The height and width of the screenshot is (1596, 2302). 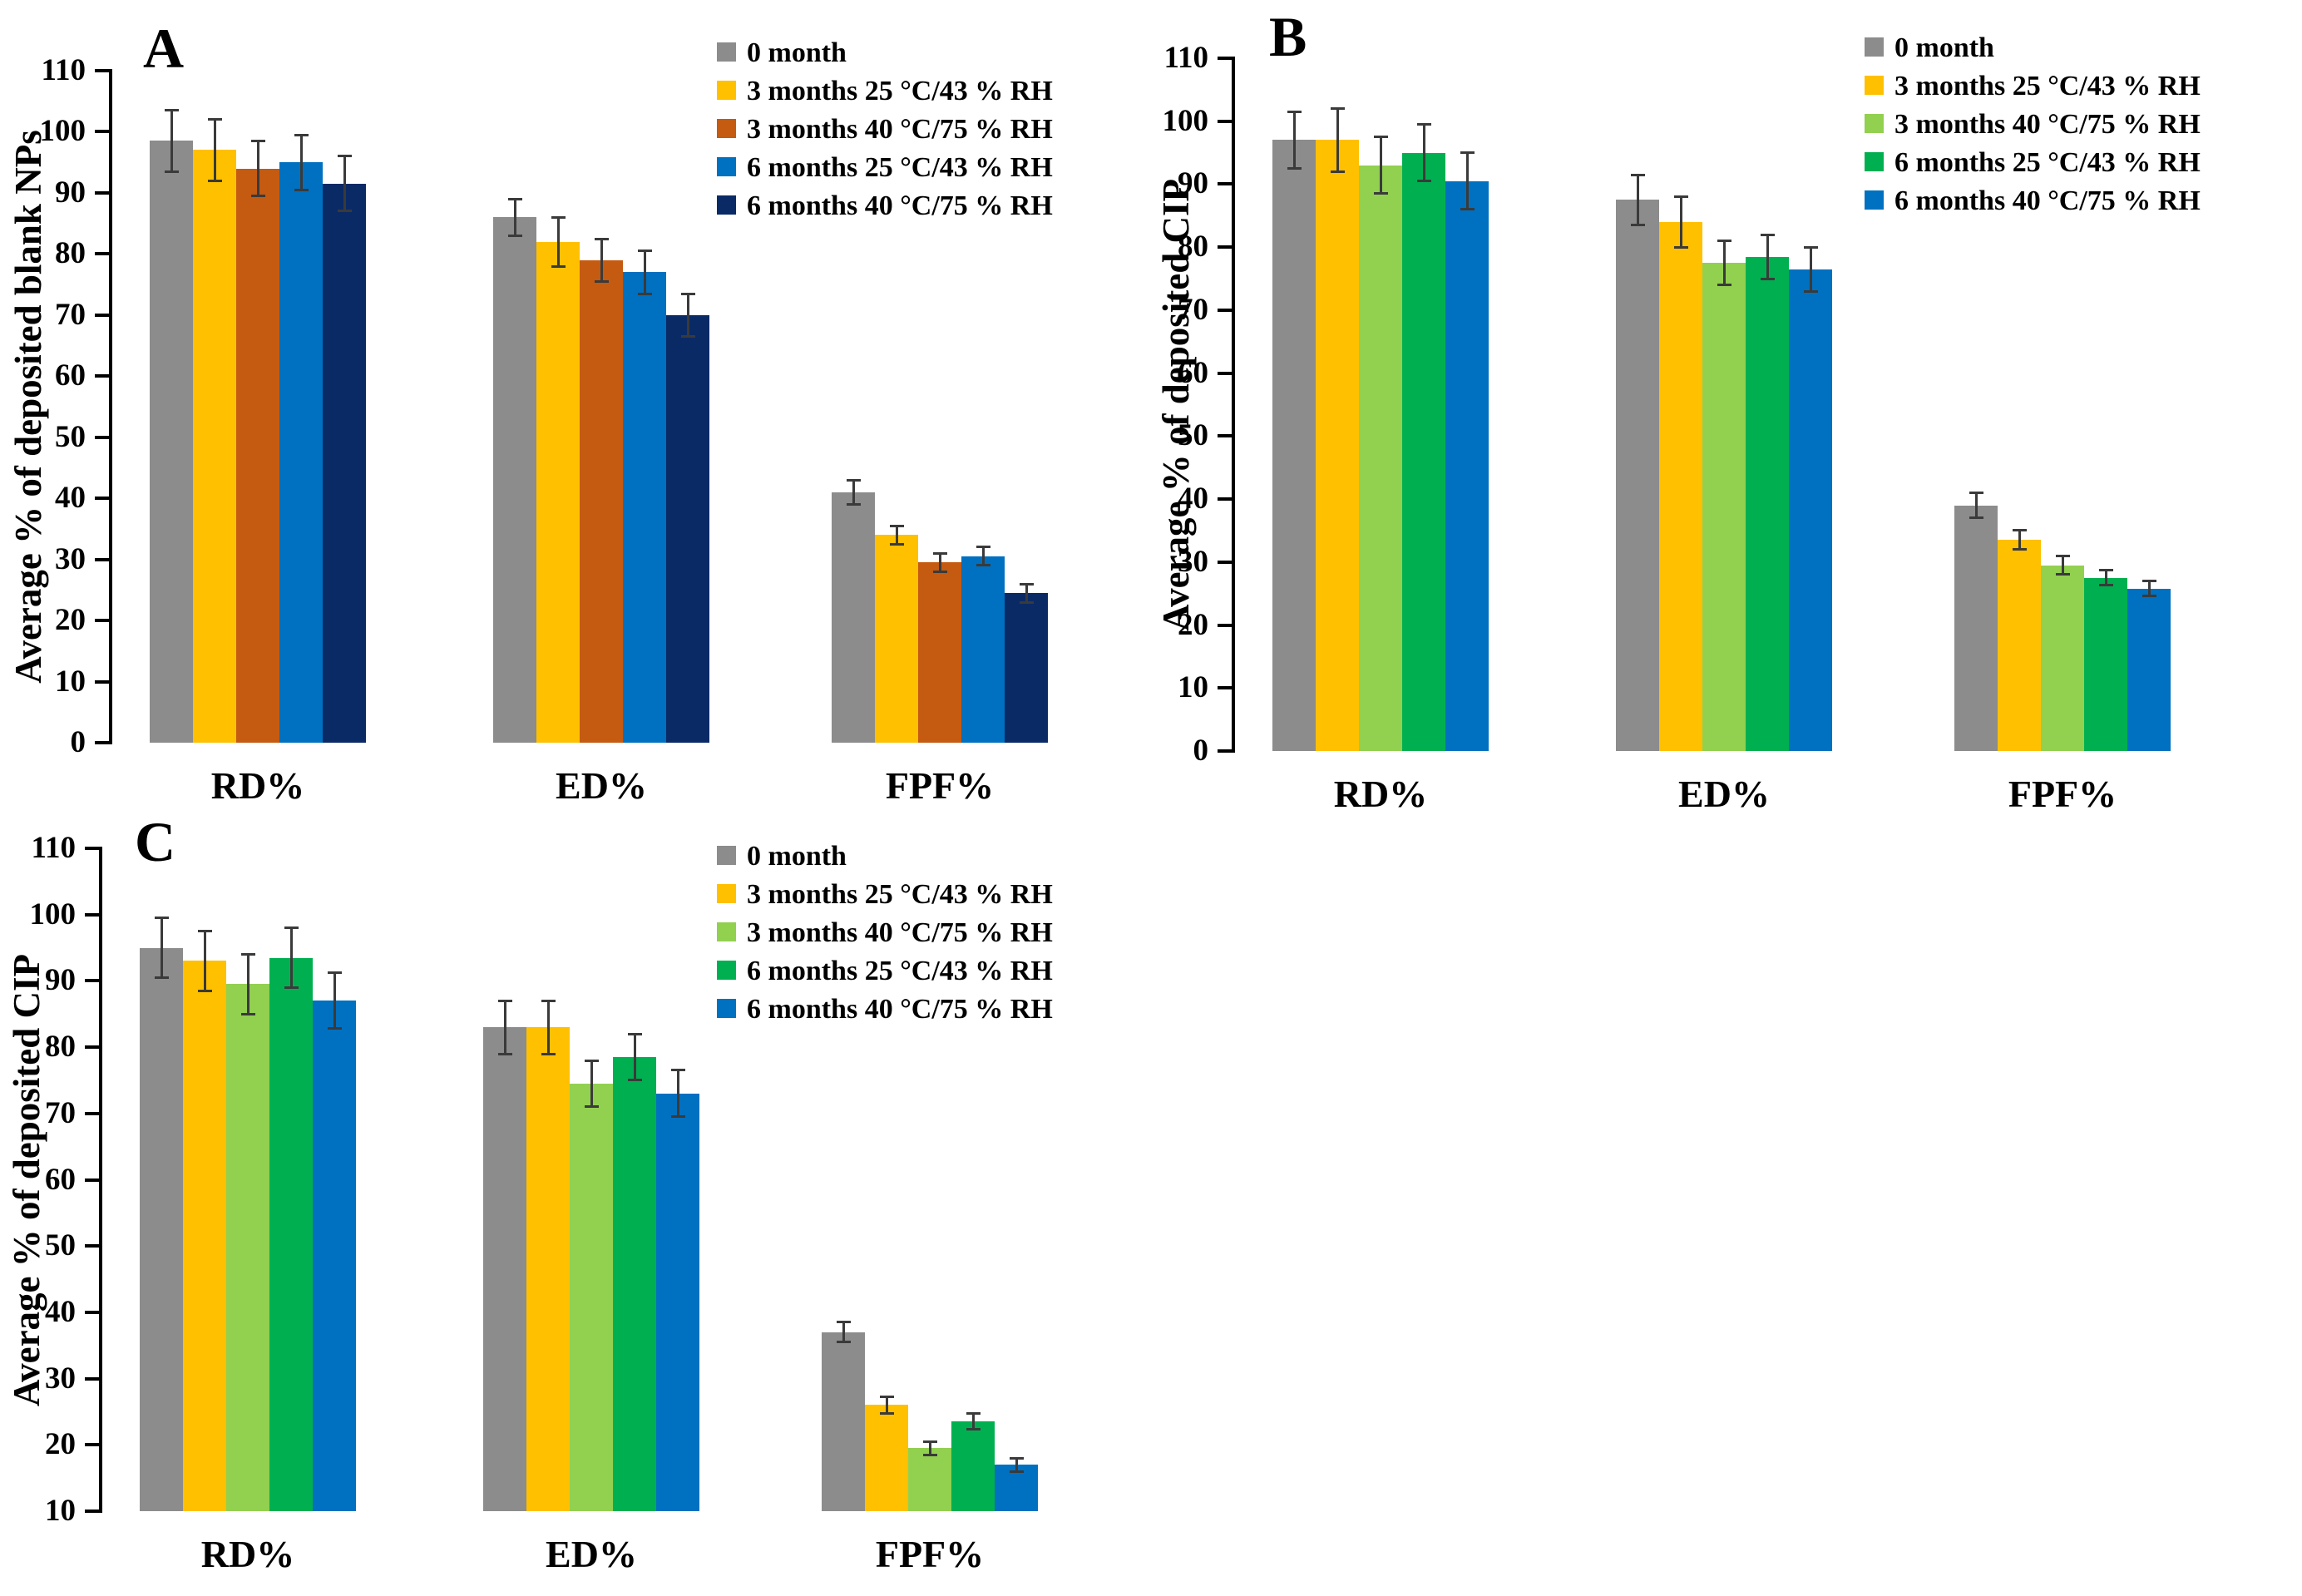 I want to click on legend-item: 0 month, so click(x=2033, y=48).